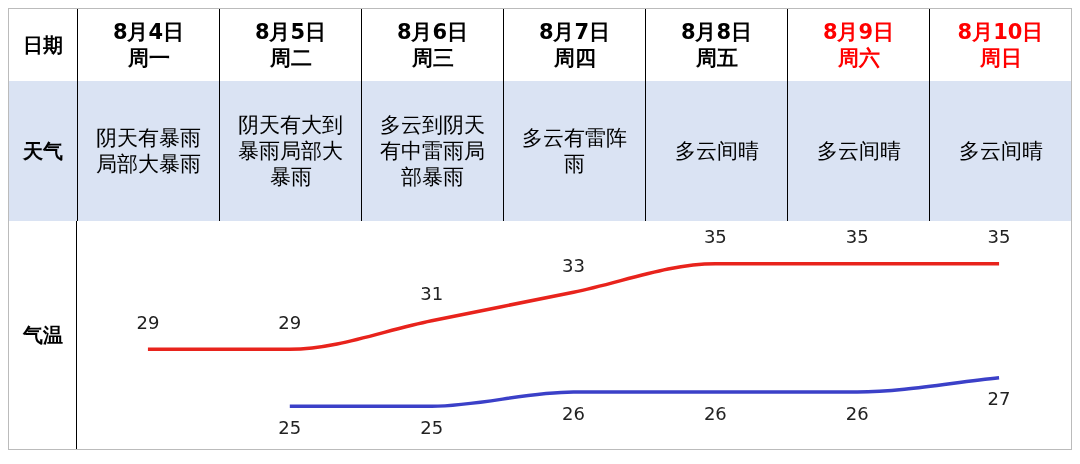 This screenshot has height=464, width=1080. What do you see at coordinates (290, 45) in the screenshot?
I see `x-tick-label: 8月5日周二` at bounding box center [290, 45].